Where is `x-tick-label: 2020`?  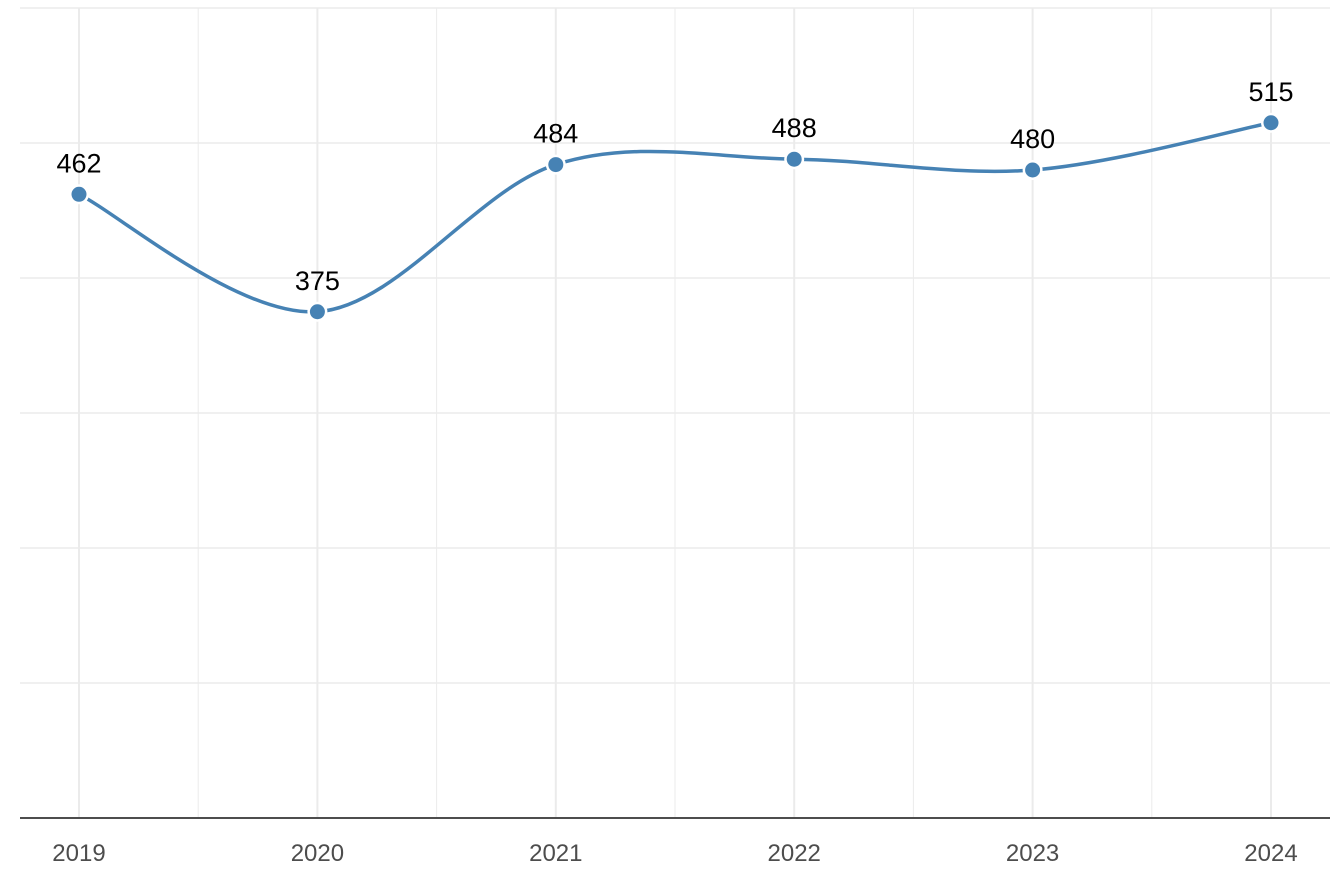
x-tick-label: 2020 is located at coordinates (317, 853).